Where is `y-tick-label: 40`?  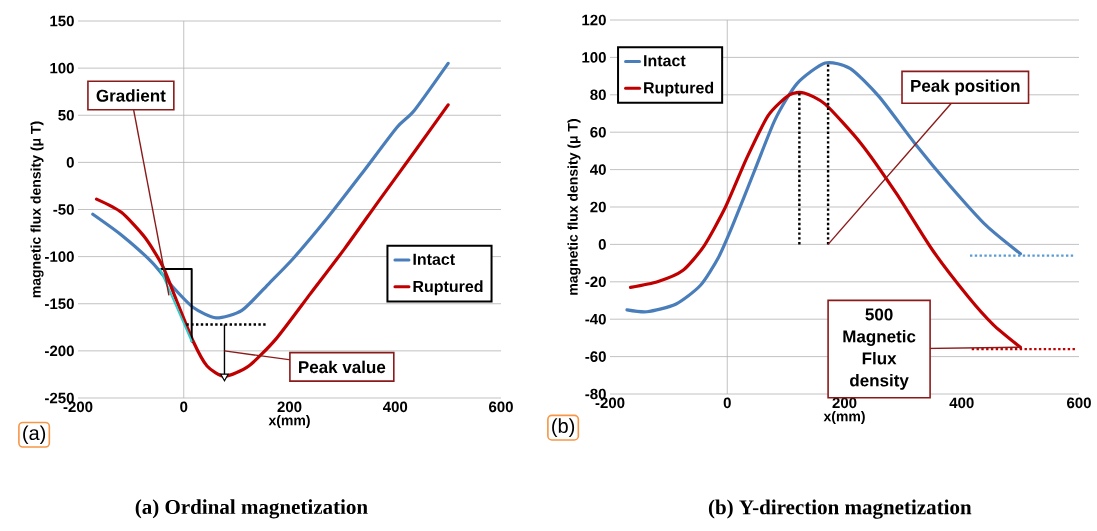
y-tick-label: 40 is located at coordinates (598, 169).